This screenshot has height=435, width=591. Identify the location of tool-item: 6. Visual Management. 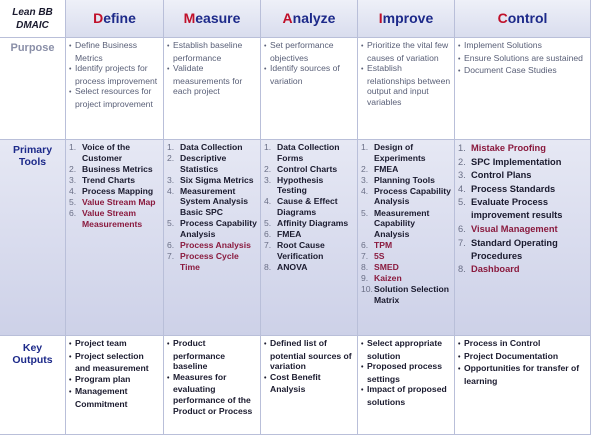
(522, 229).